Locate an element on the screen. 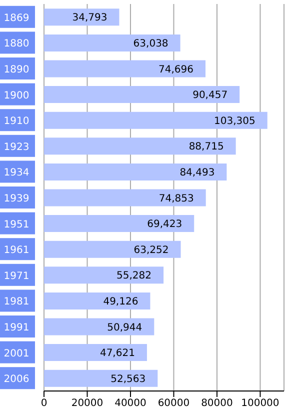 Image resolution: width=300 pixels, height=413 pixels. data-label: 90,457 is located at coordinates (210, 96).